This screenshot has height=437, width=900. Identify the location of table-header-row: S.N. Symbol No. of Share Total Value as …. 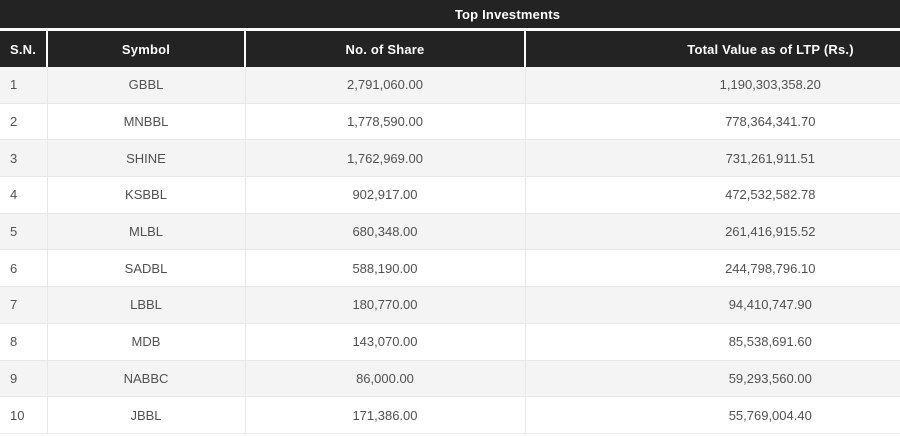
(450, 48).